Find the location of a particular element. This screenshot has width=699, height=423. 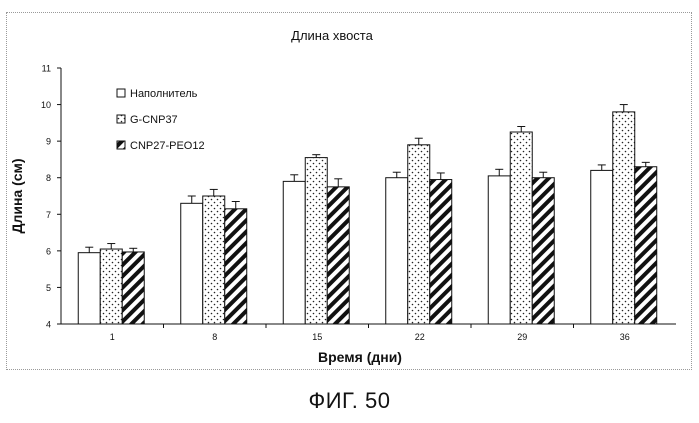

legend: Наполнитель G-CNP37 CNP27-PEO12 is located at coordinates (170, 124).